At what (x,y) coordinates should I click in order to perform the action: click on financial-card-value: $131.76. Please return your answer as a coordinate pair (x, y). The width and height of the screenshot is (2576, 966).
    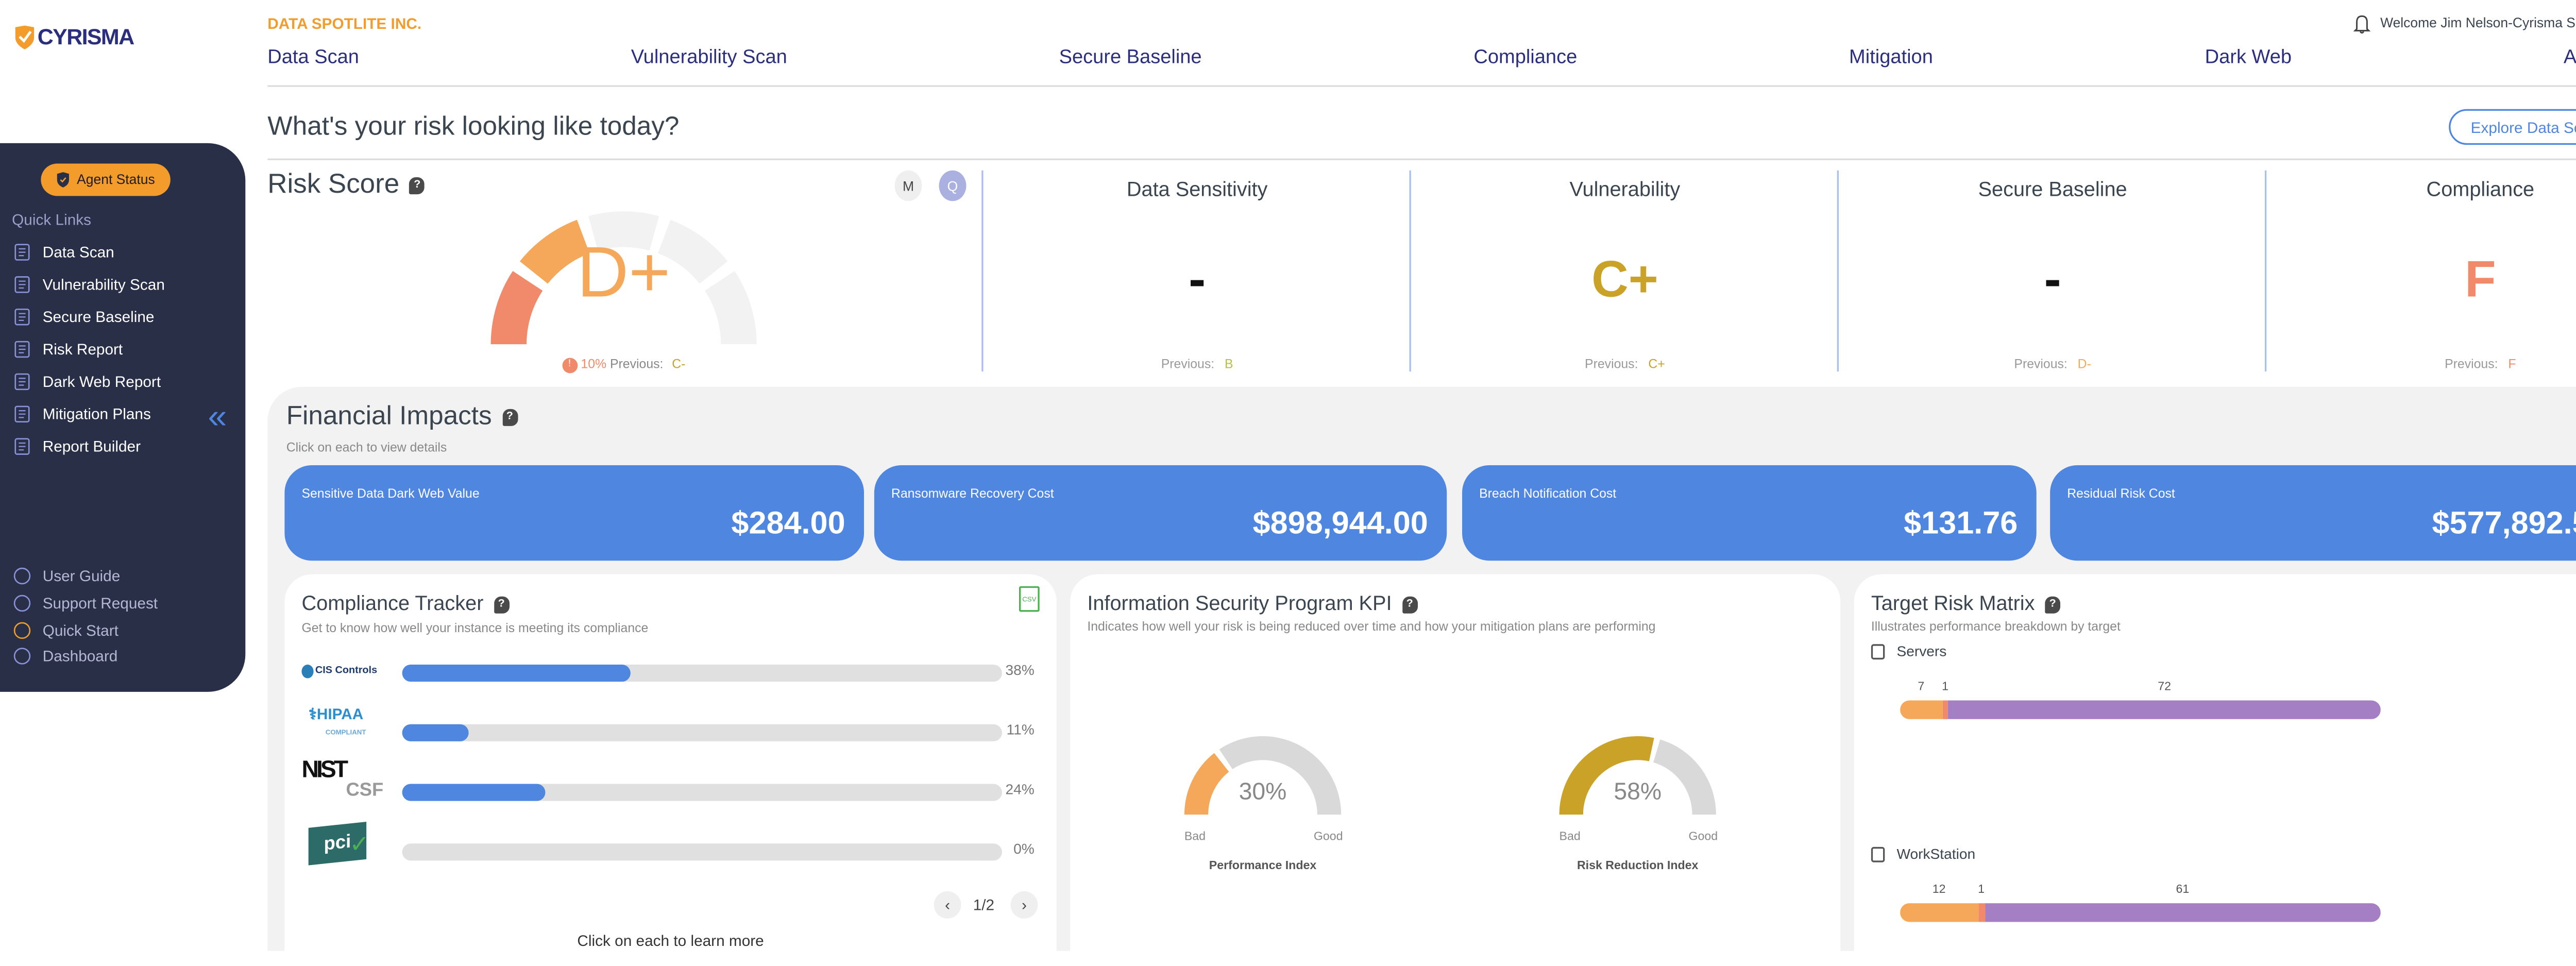
    Looking at the image, I should click on (1961, 522).